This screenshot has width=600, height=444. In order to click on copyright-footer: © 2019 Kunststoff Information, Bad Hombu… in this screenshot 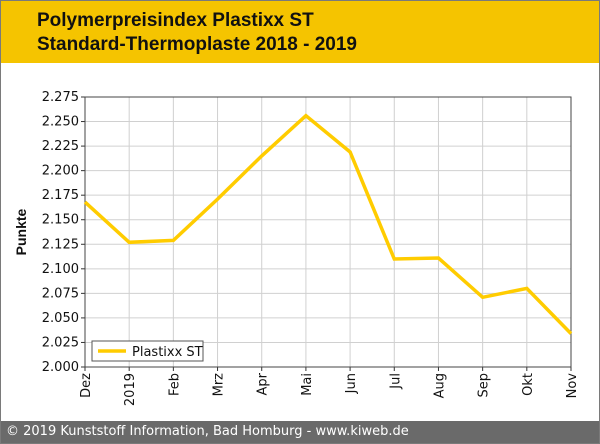, I will do `click(300, 432)`.